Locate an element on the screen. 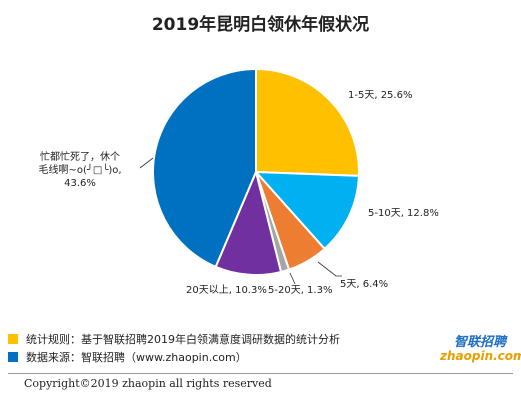 Image resolution: width=521 pixels, height=405 pixels. slice-label-5: 忙都忙死了，休个毛线啊~o(╯□╰)o, 43.6% is located at coordinates (79, 169).